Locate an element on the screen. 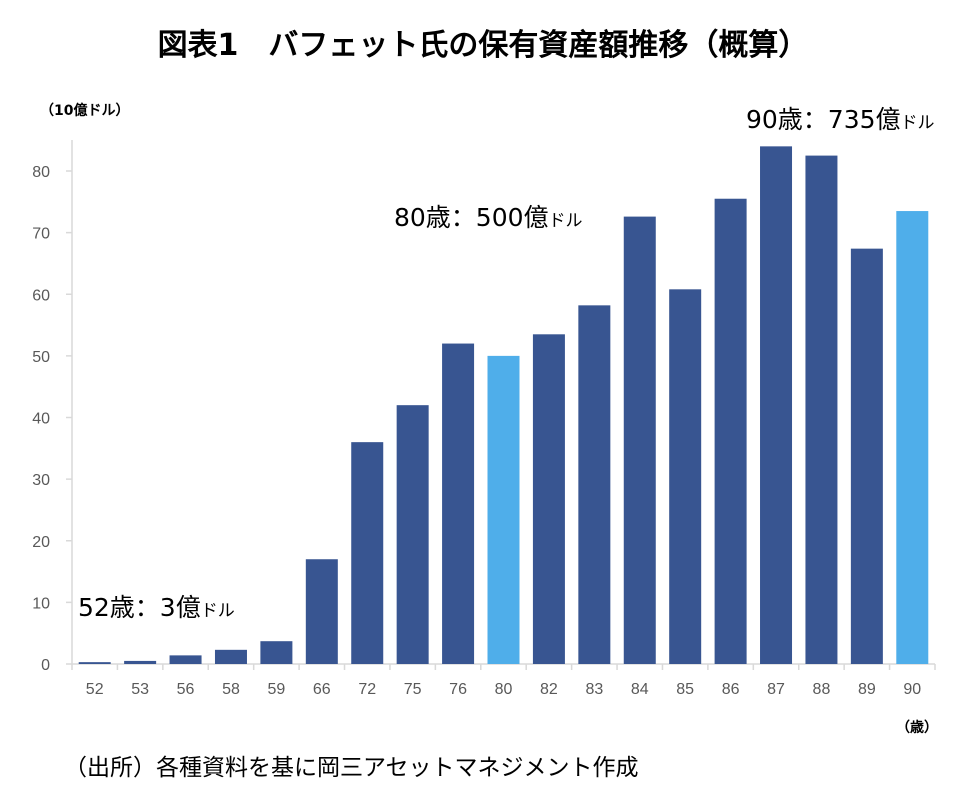  x-tick-label: 53 is located at coordinates (140, 689).